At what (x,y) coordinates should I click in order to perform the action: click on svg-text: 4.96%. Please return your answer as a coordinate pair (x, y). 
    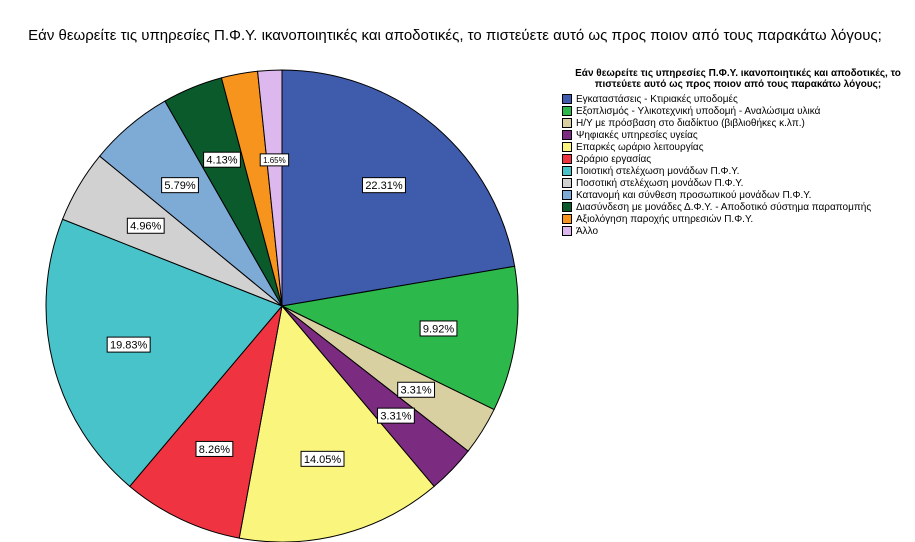
    Looking at the image, I should click on (145, 227).